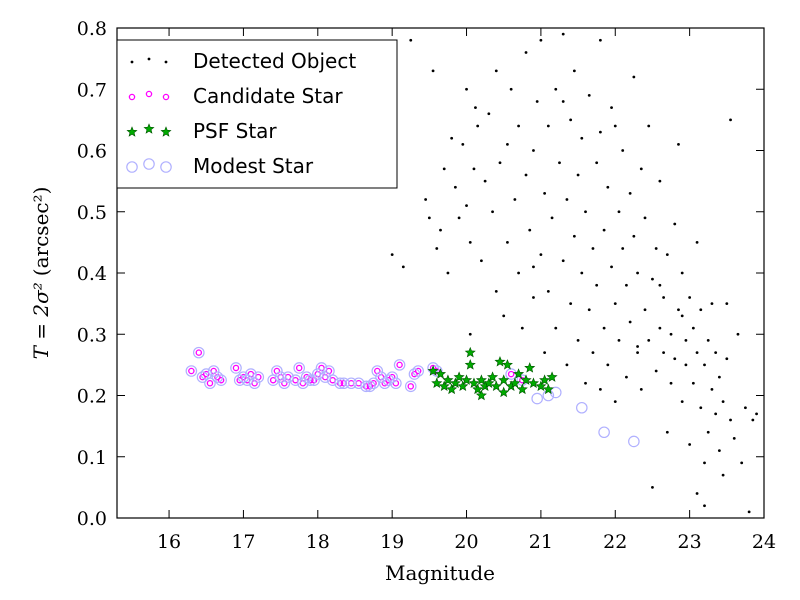 This screenshot has width=800, height=600. I want to click on y-tick-label: 0.6, so click(92, 152).